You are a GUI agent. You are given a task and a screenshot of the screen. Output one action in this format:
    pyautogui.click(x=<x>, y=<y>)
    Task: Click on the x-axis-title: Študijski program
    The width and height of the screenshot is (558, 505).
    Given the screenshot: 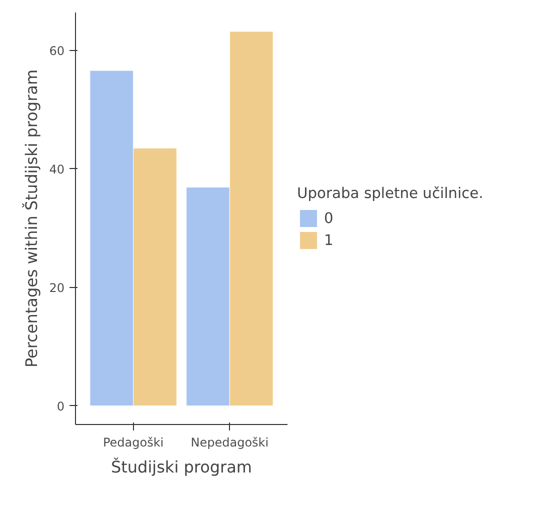 What is the action you would take?
    pyautogui.click(x=181, y=467)
    